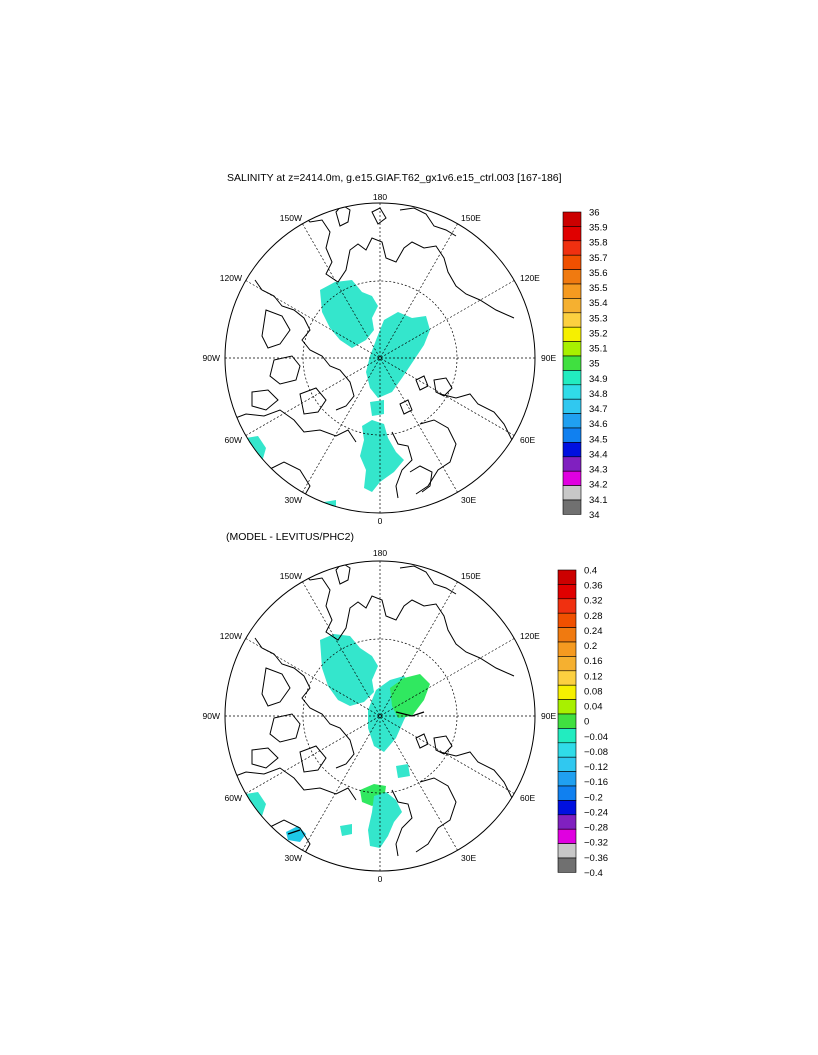 This screenshot has height=1055, width=818. I want to click on colorbar-tick-label: −0.12, so click(596, 767).